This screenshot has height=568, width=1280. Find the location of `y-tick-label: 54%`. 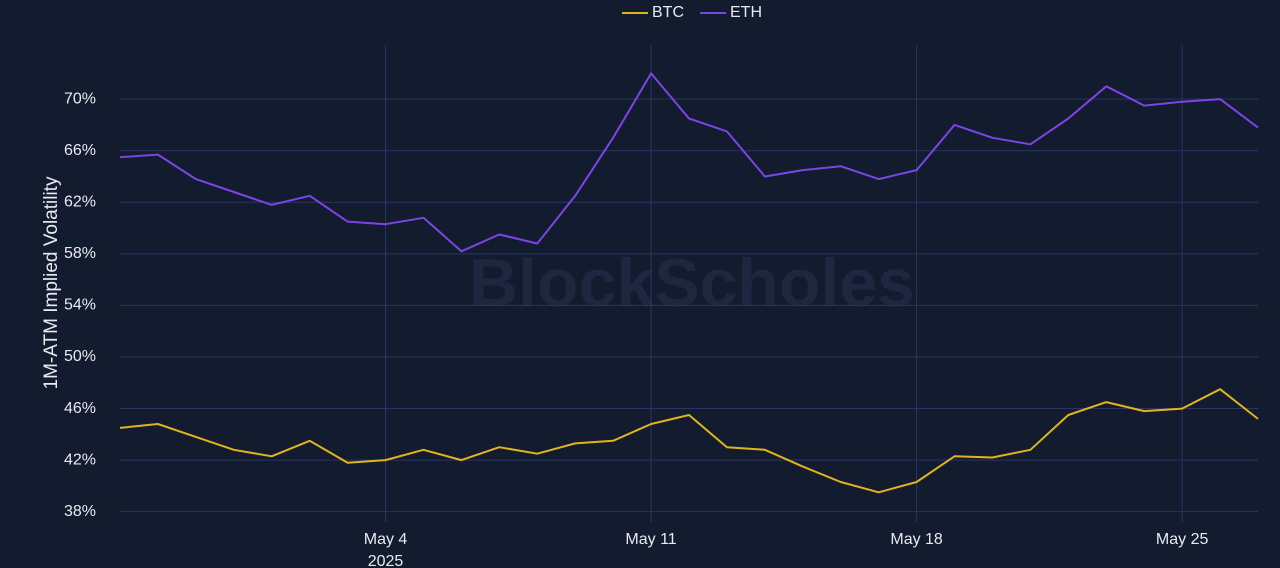

y-tick-label: 54% is located at coordinates (80, 305).